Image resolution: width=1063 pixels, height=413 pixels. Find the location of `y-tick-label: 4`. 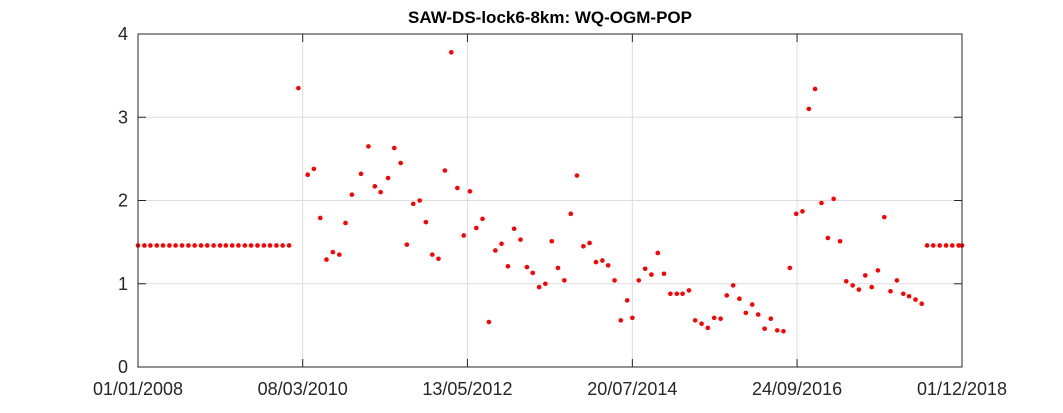

y-tick-label: 4 is located at coordinates (123, 34).